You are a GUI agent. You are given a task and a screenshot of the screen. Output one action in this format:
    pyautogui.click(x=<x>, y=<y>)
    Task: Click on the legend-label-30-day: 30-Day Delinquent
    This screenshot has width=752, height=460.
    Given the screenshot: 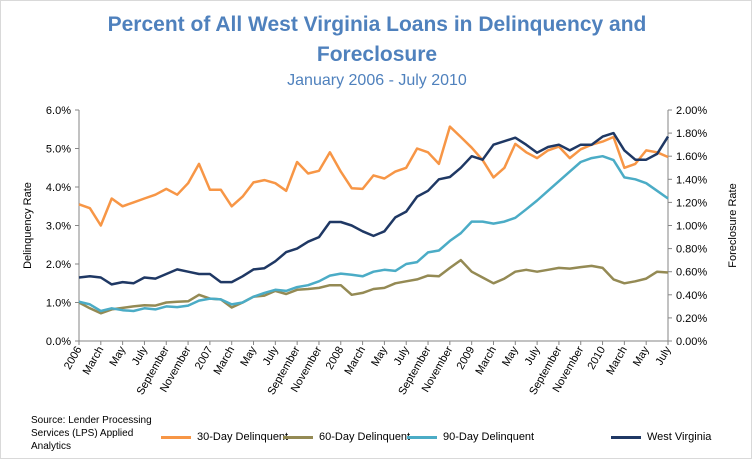 What is the action you would take?
    pyautogui.click(x=243, y=437)
    